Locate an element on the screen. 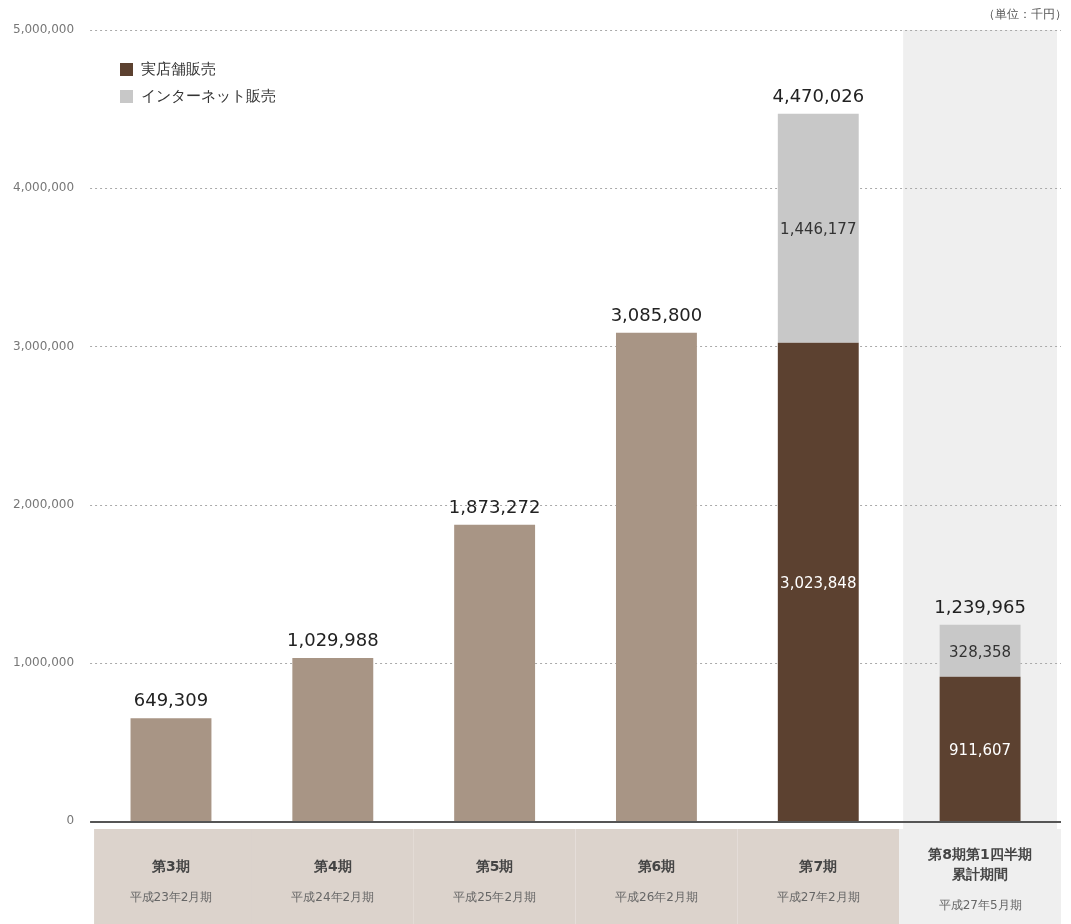  y-tick-label: 2,000,000 is located at coordinates (43, 503).